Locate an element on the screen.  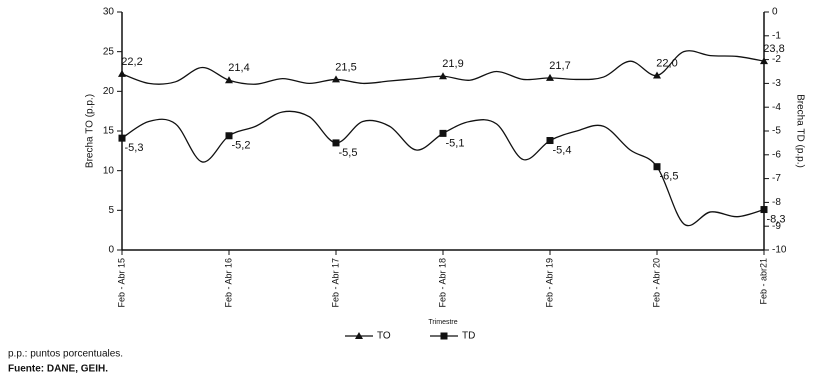
y2-tick-label: 0 is located at coordinates (775, 12).